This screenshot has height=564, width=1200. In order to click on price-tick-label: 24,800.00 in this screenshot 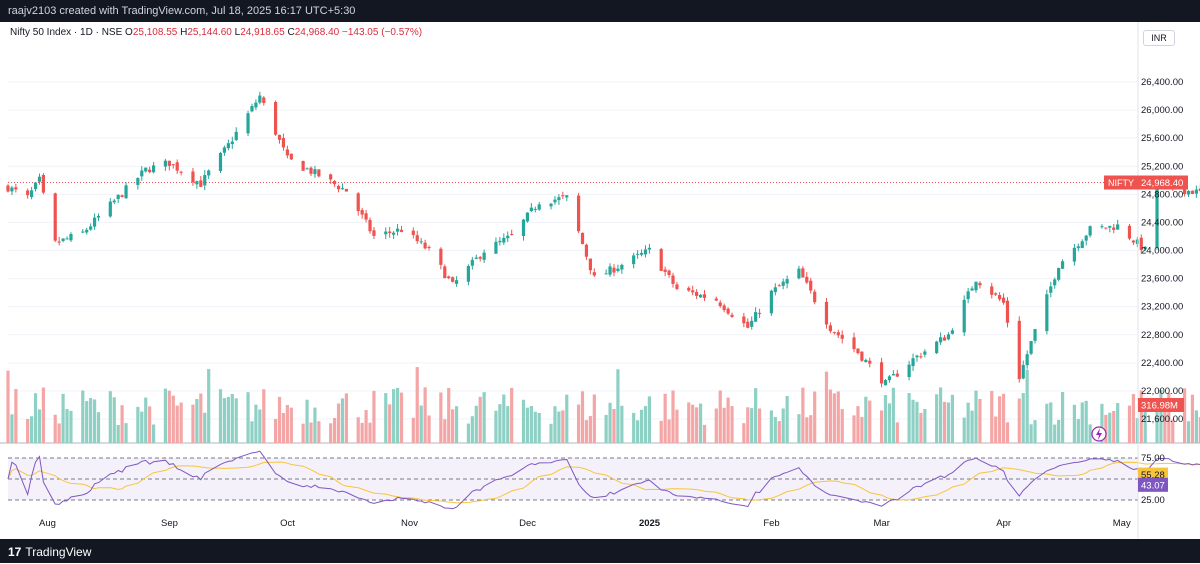, I will do `click(1162, 194)`.